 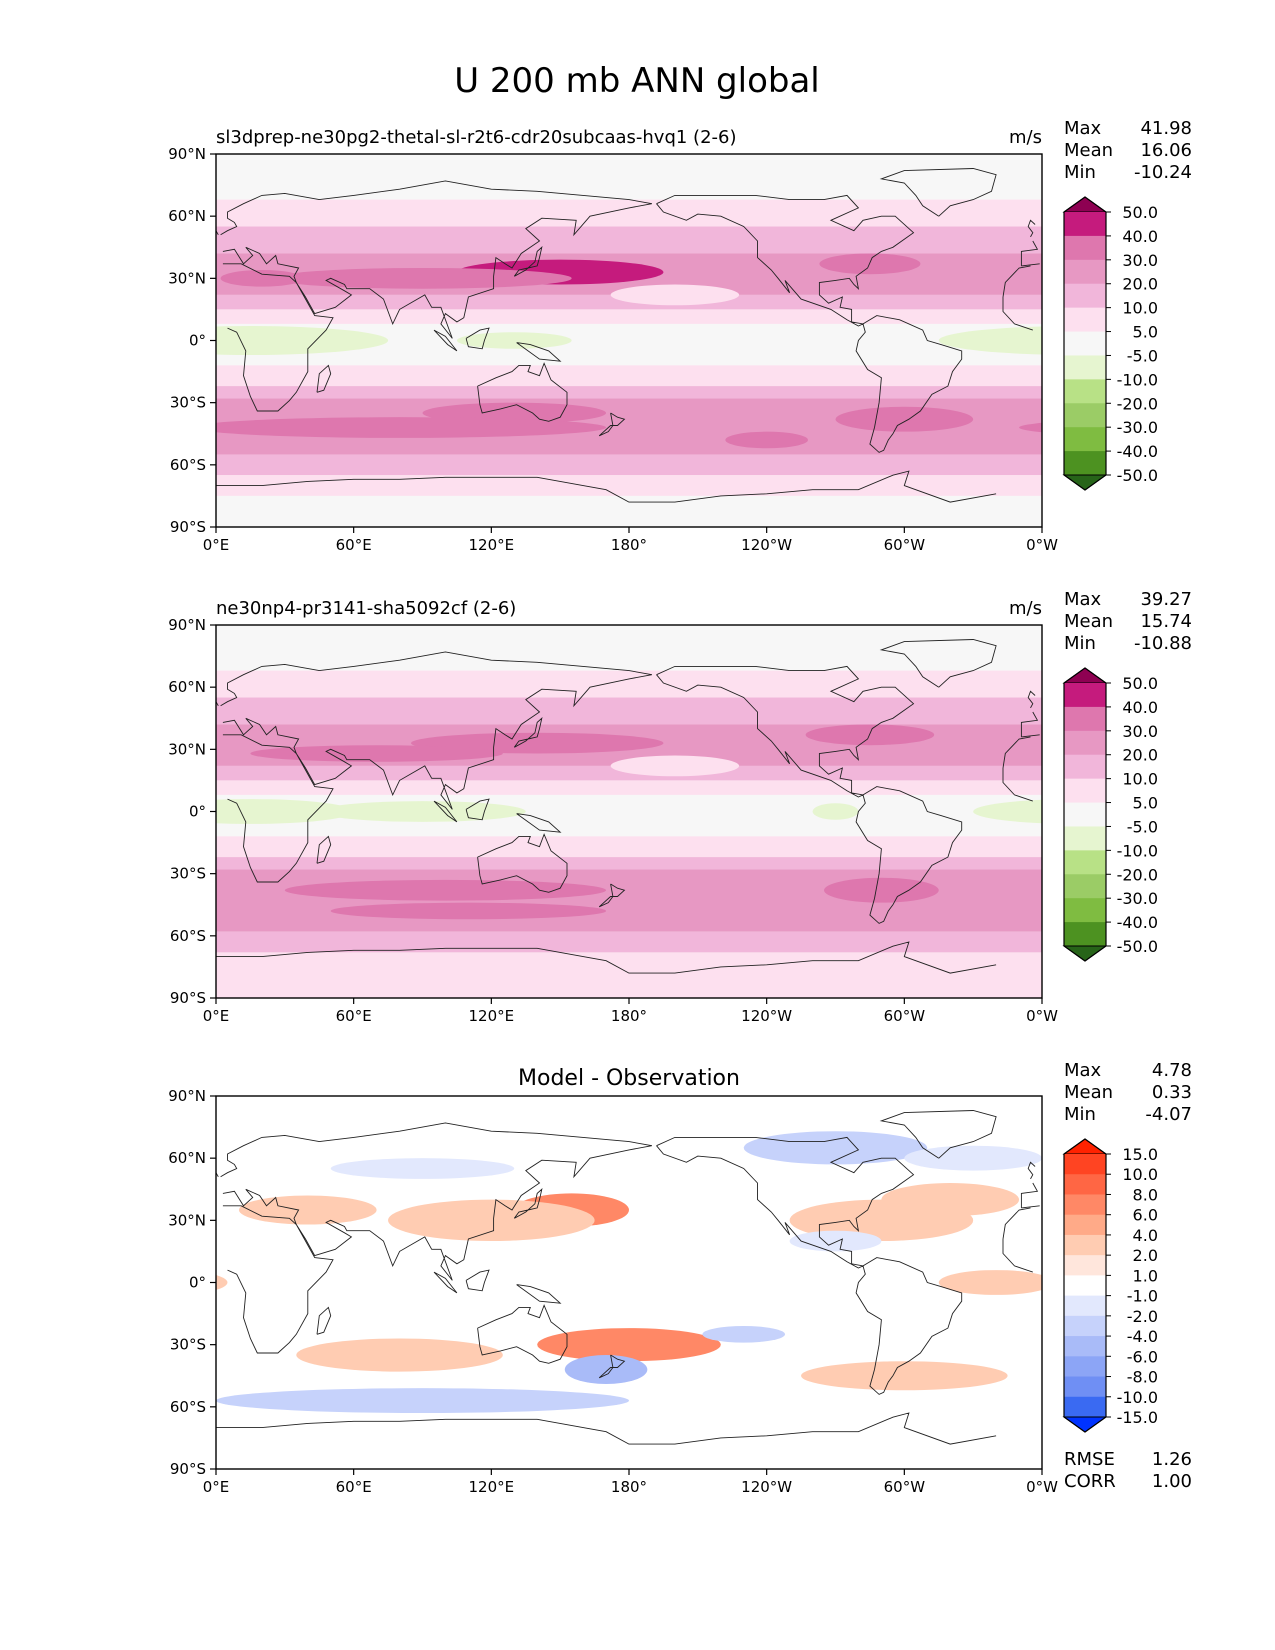 What do you see at coordinates (1145, 1215) in the screenshot?
I see `colorbar-label: 6.0` at bounding box center [1145, 1215].